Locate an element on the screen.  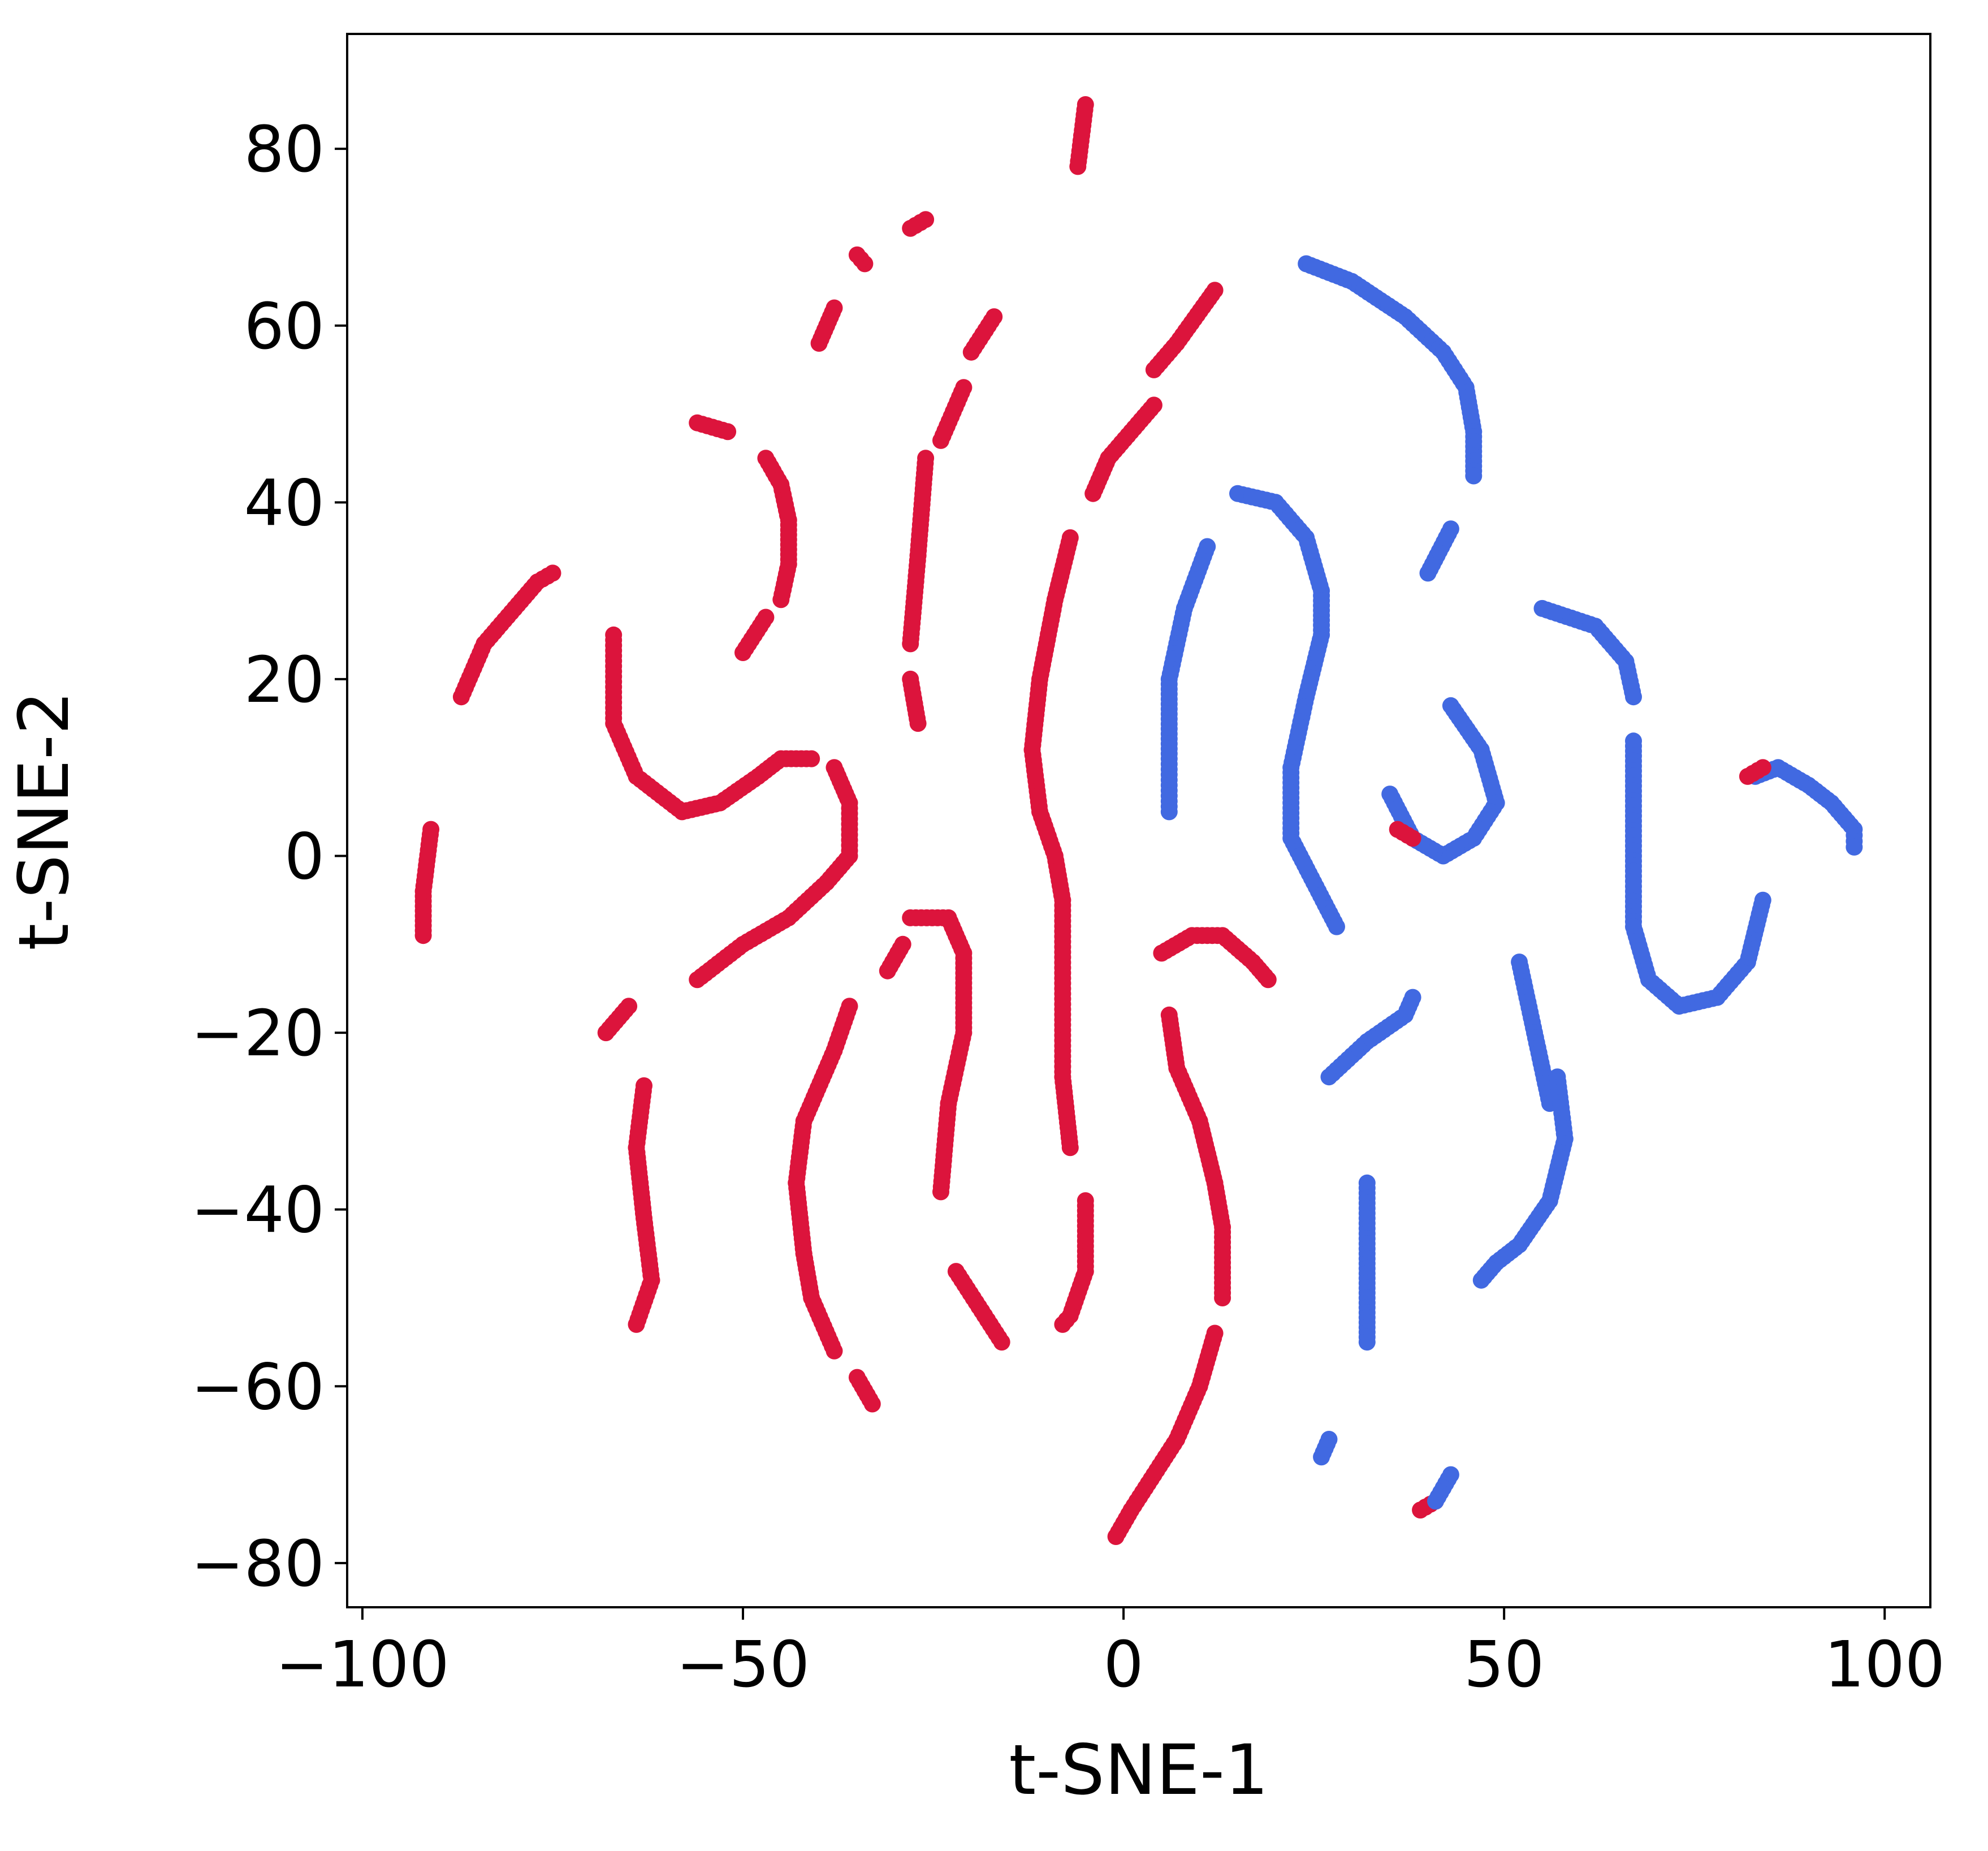
x-tick-label: 50 is located at coordinates (1504, 1665).